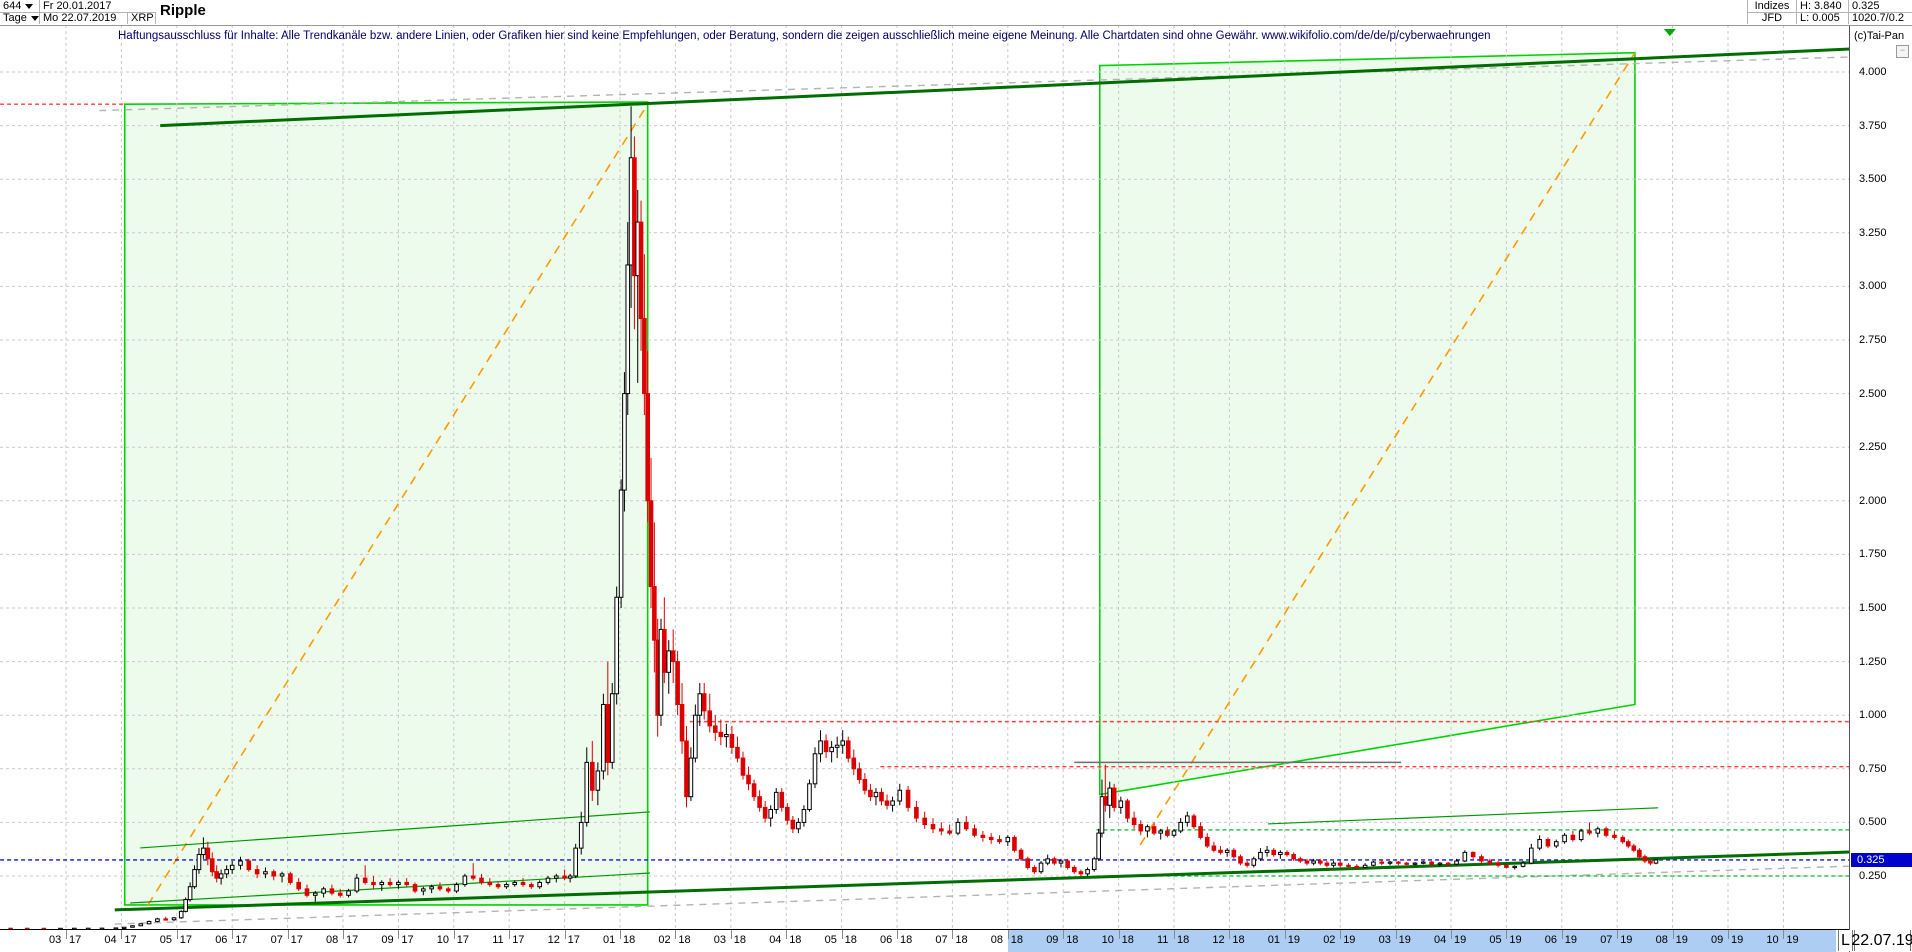  Describe the element at coordinates (1873, 286) in the screenshot. I see `y-axis-label: 3.000` at that location.